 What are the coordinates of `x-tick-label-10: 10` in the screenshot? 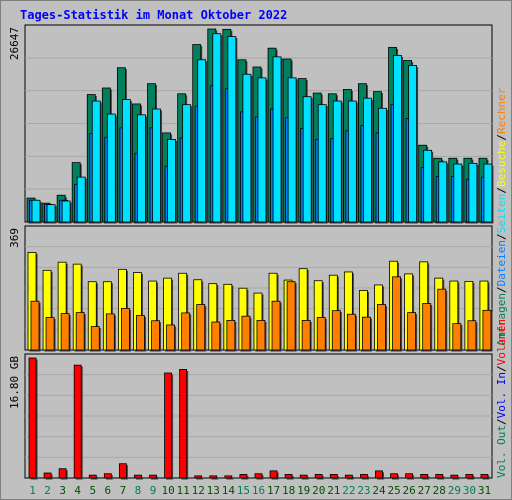 It's located at (167, 490).